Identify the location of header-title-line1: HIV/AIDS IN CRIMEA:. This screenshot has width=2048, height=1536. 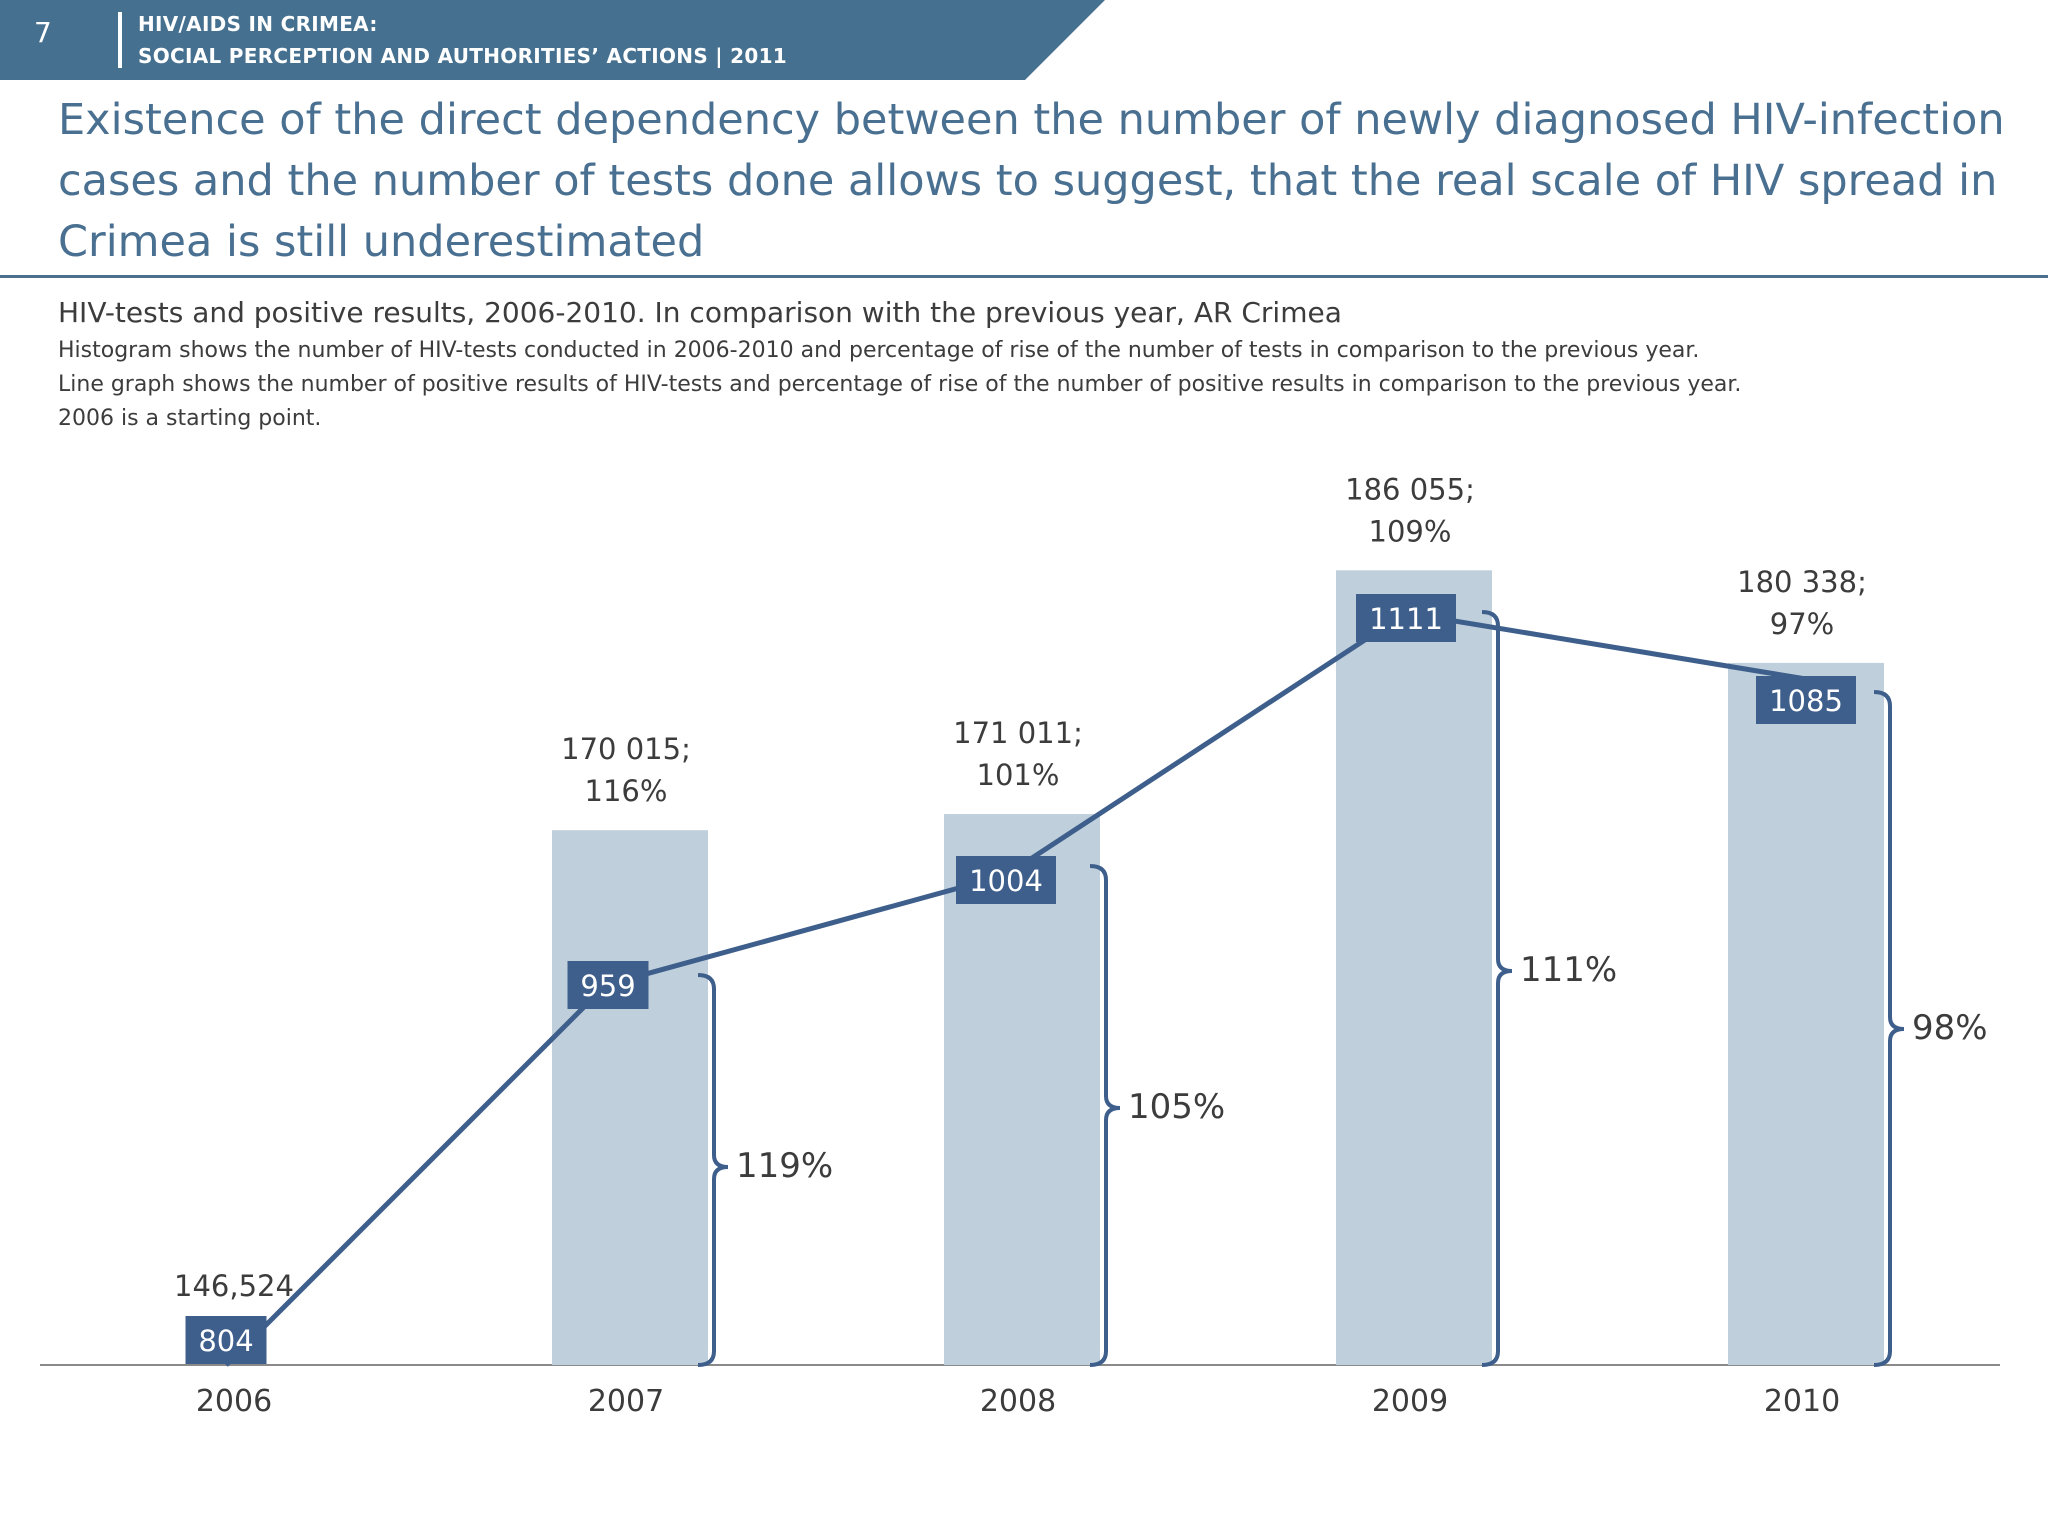
(258, 24).